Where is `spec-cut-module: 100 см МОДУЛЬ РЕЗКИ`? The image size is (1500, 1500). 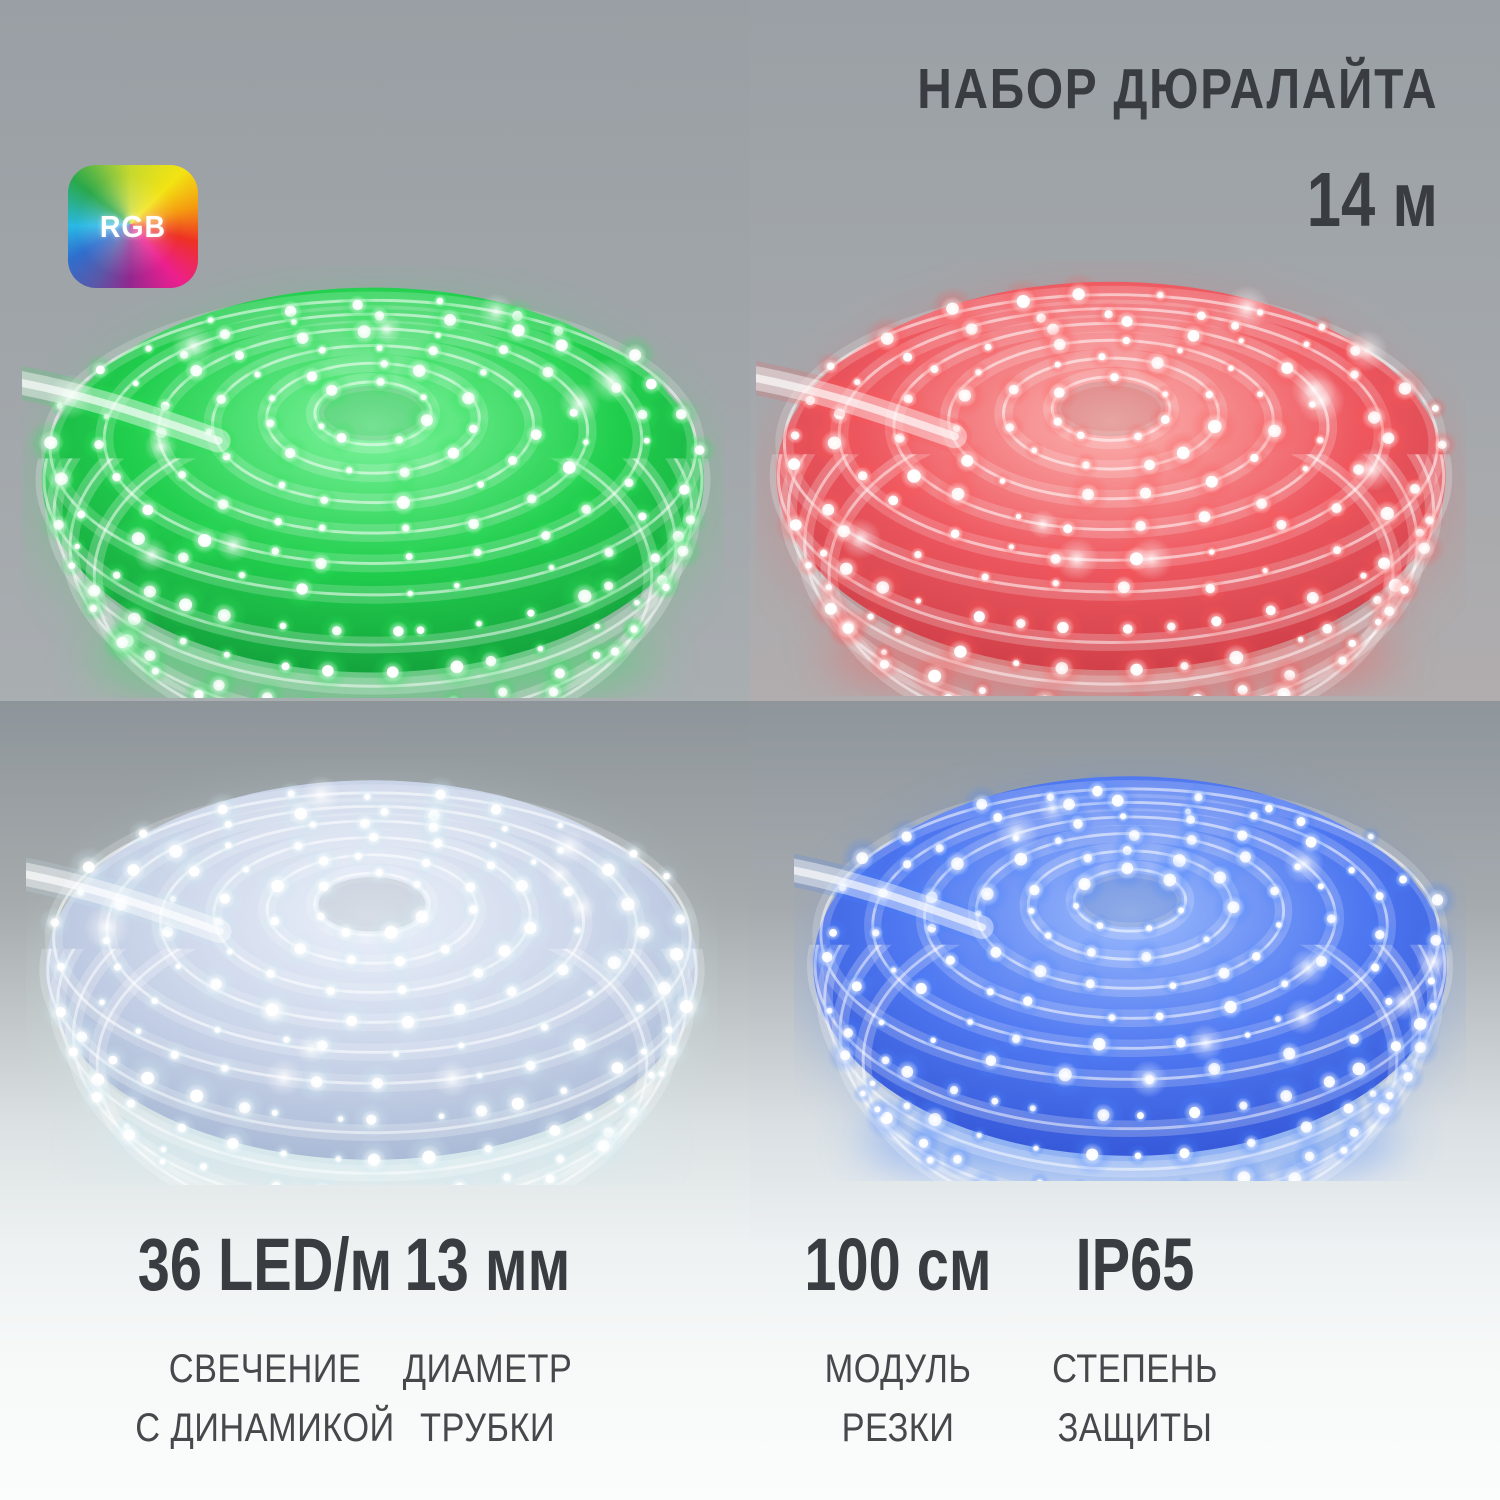 spec-cut-module: 100 см МОДУЛЬ РЕЗКИ is located at coordinates (898, 1342).